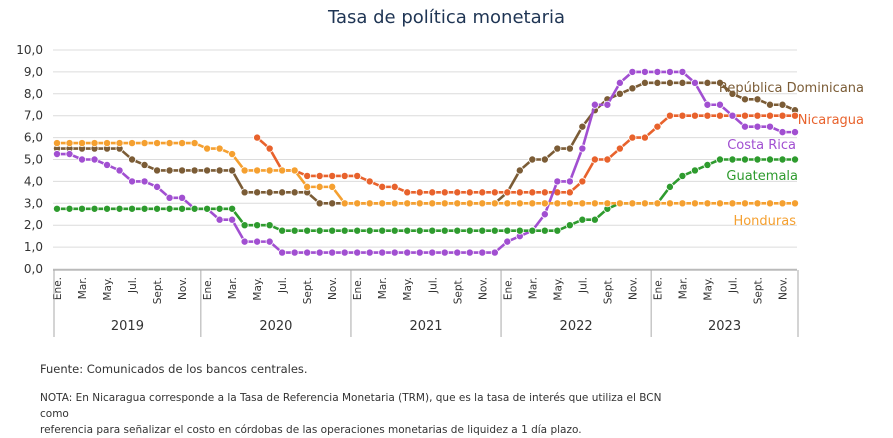 The image size is (893, 438). What do you see at coordinates (446, 17) in the screenshot?
I see `chart-title: Tasa de política monetaria` at bounding box center [446, 17].